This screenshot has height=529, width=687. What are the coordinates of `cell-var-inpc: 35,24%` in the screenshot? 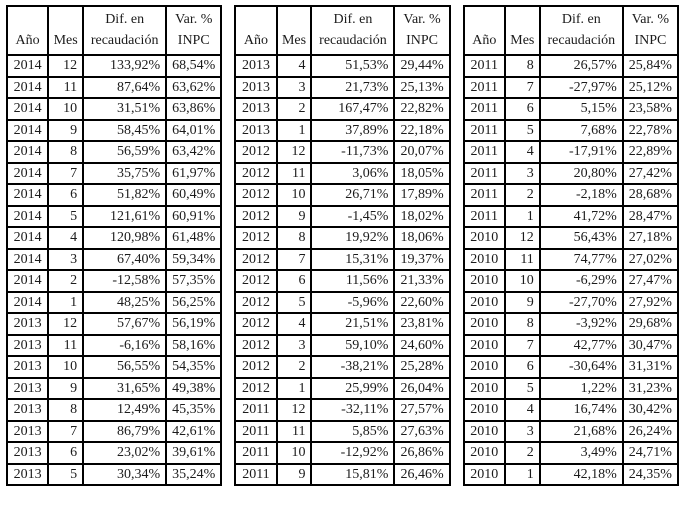 It's located at (194, 474).